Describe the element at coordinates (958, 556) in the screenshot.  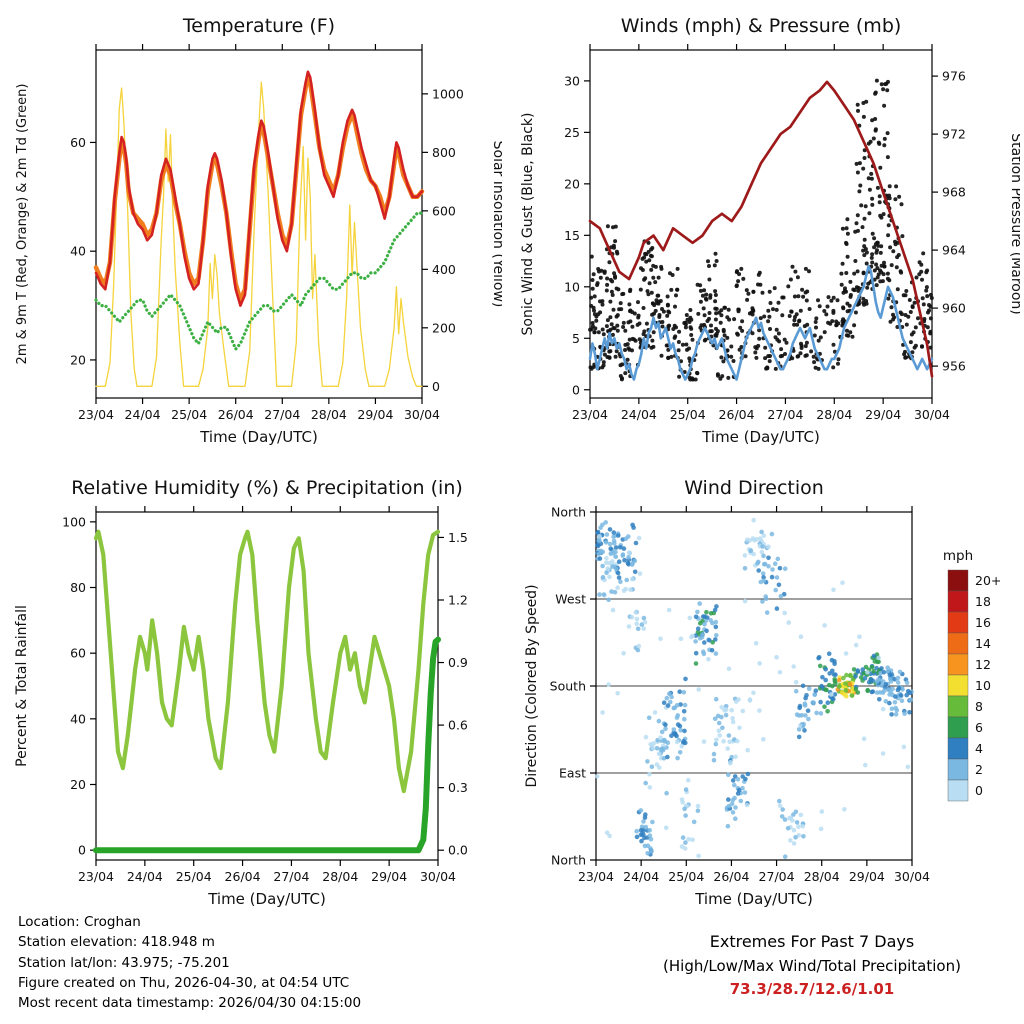
I see `colorbar-title: mph` at that location.